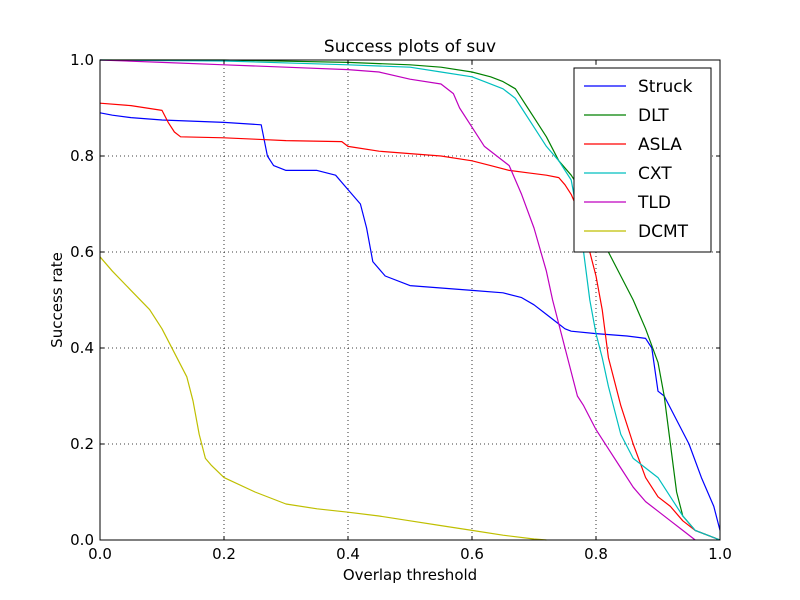 The width and height of the screenshot is (800, 600). What do you see at coordinates (224, 554) in the screenshot?
I see `x-tick-label: 0.2` at bounding box center [224, 554].